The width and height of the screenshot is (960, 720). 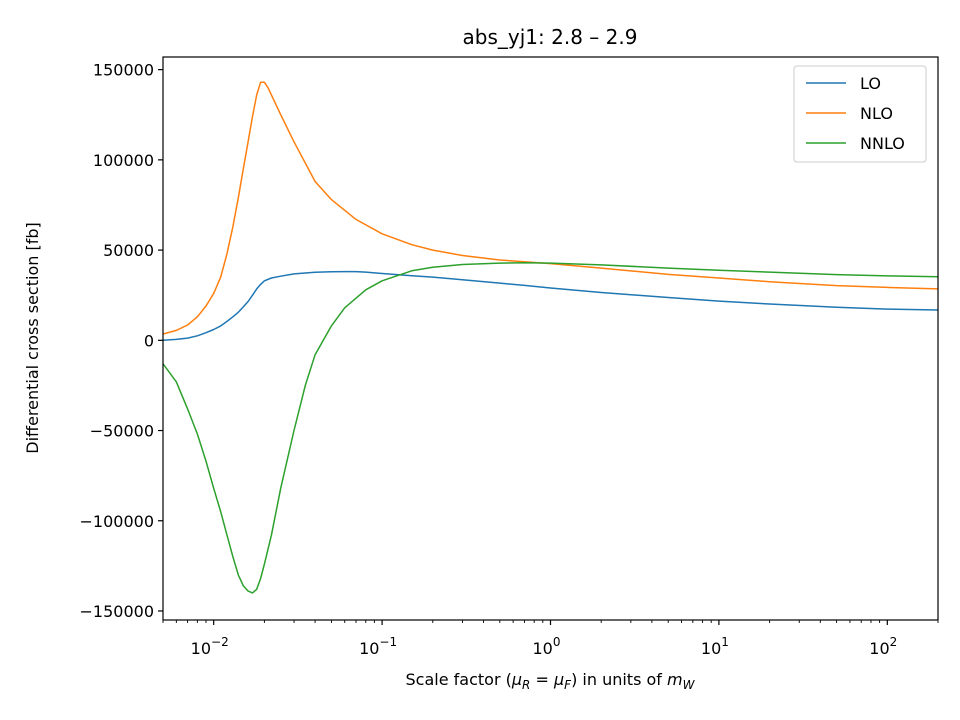 What do you see at coordinates (117, 521) in the screenshot?
I see `y-tick-label: −100000` at bounding box center [117, 521].